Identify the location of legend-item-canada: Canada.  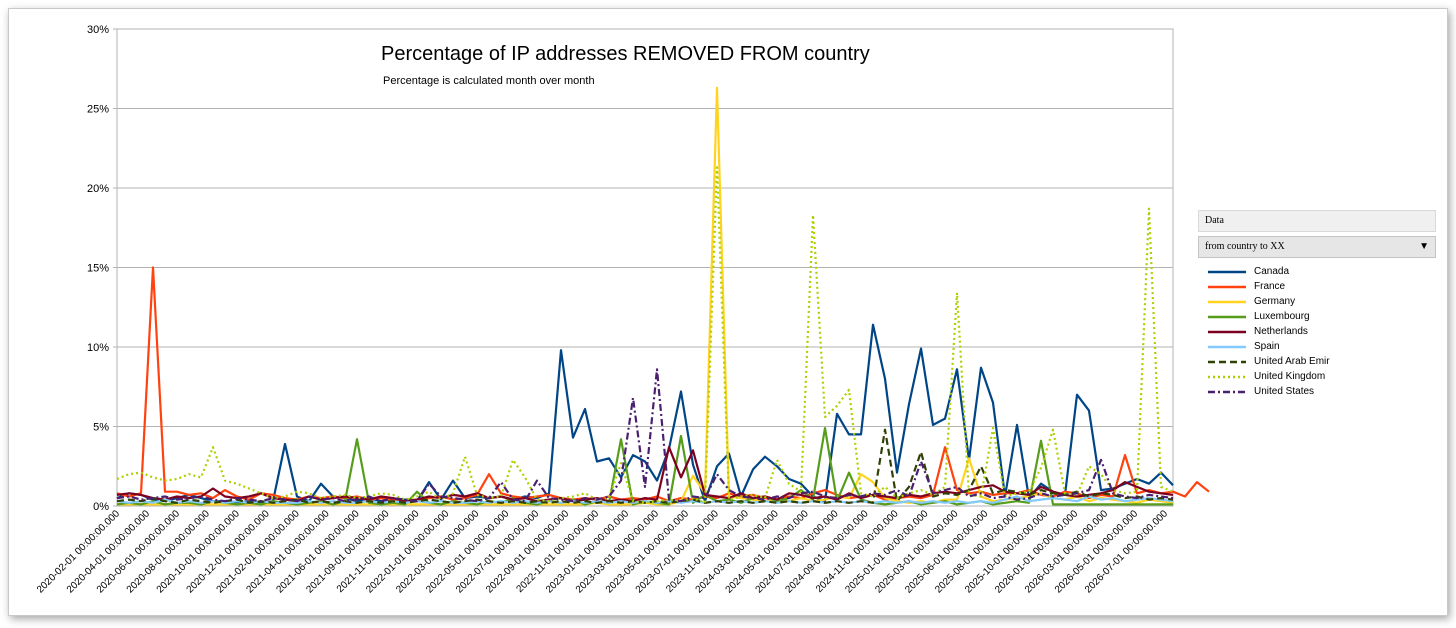
(1317, 271).